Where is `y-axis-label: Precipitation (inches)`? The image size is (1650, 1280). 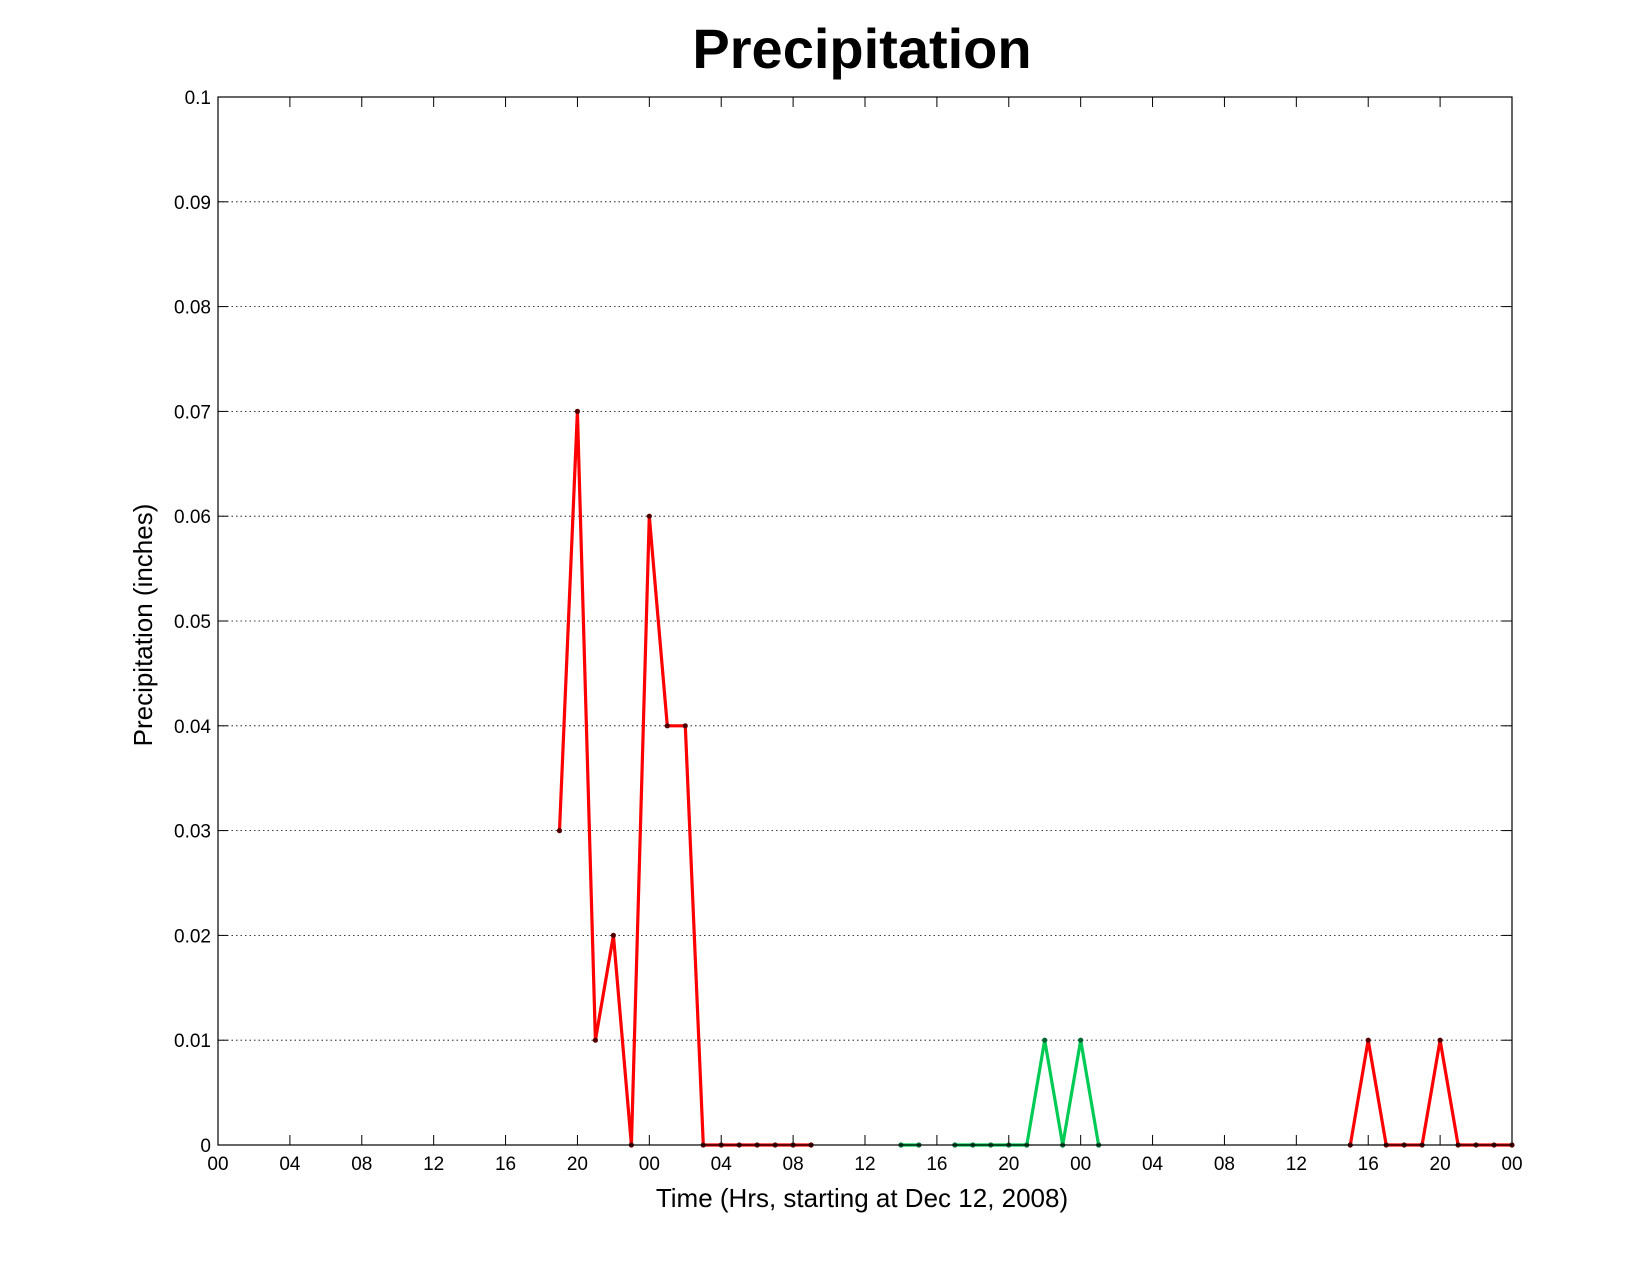 y-axis-label: Precipitation (inches) is located at coordinates (143, 625).